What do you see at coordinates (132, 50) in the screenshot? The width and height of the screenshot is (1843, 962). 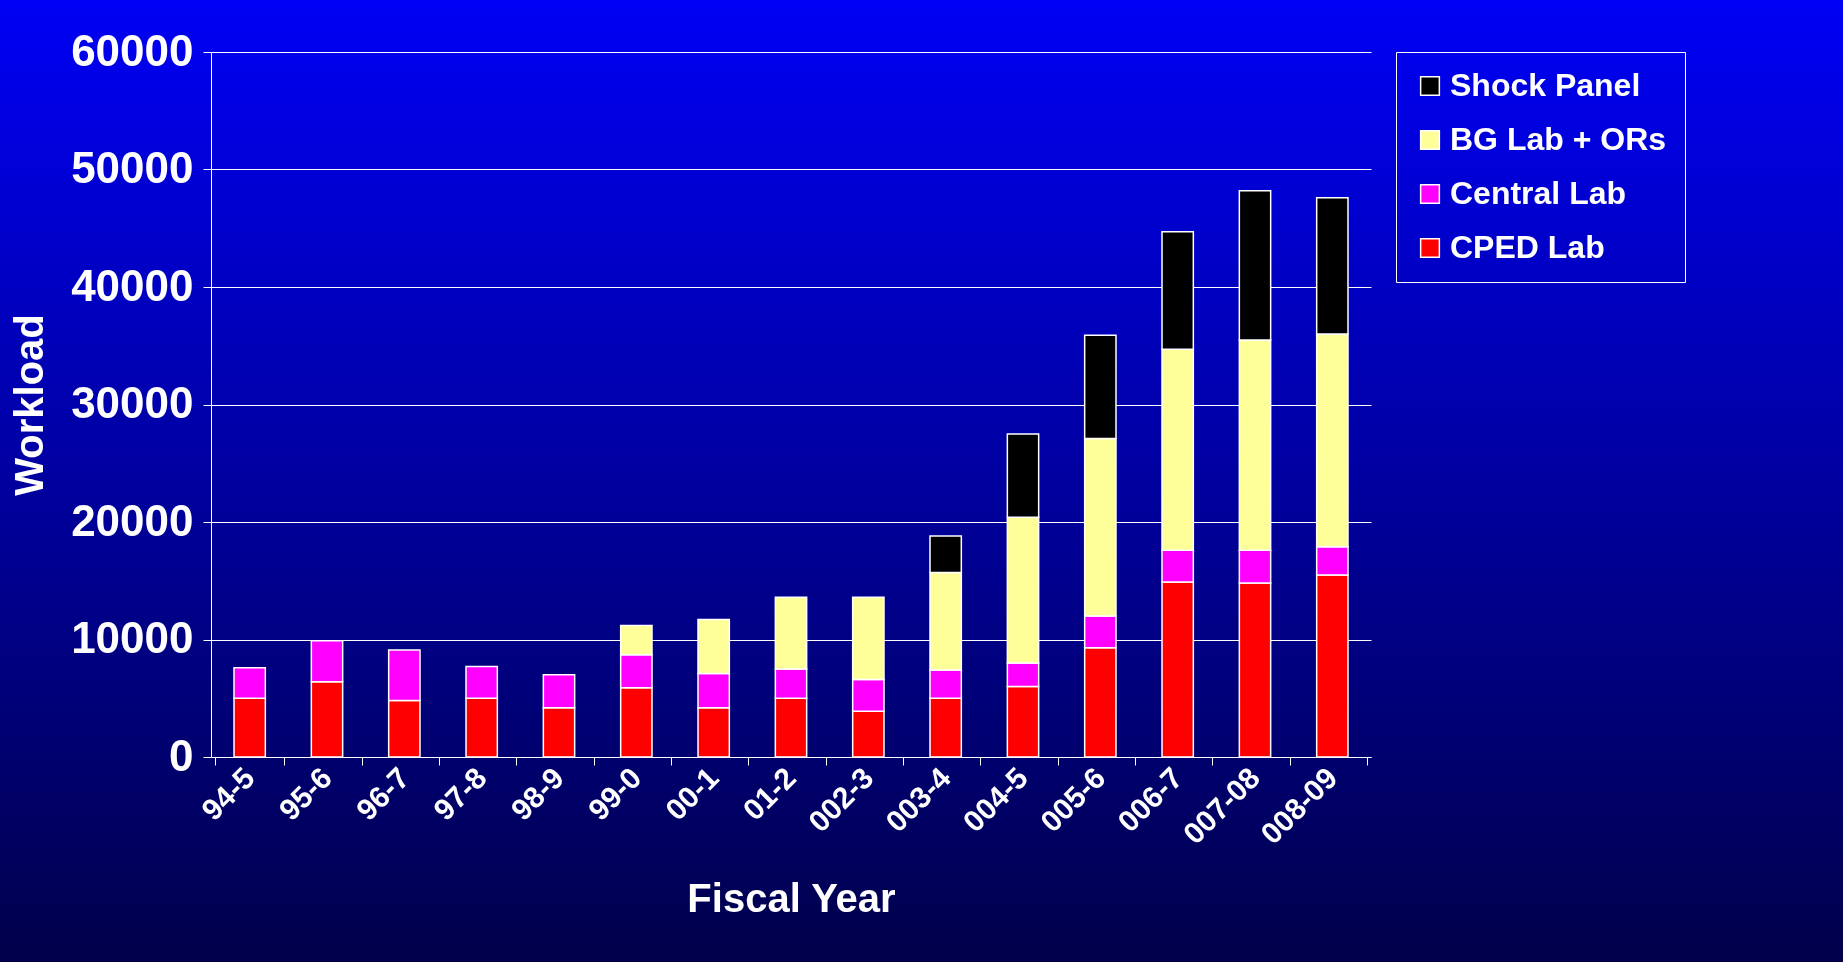 I see `y-tick-label: 60000` at bounding box center [132, 50].